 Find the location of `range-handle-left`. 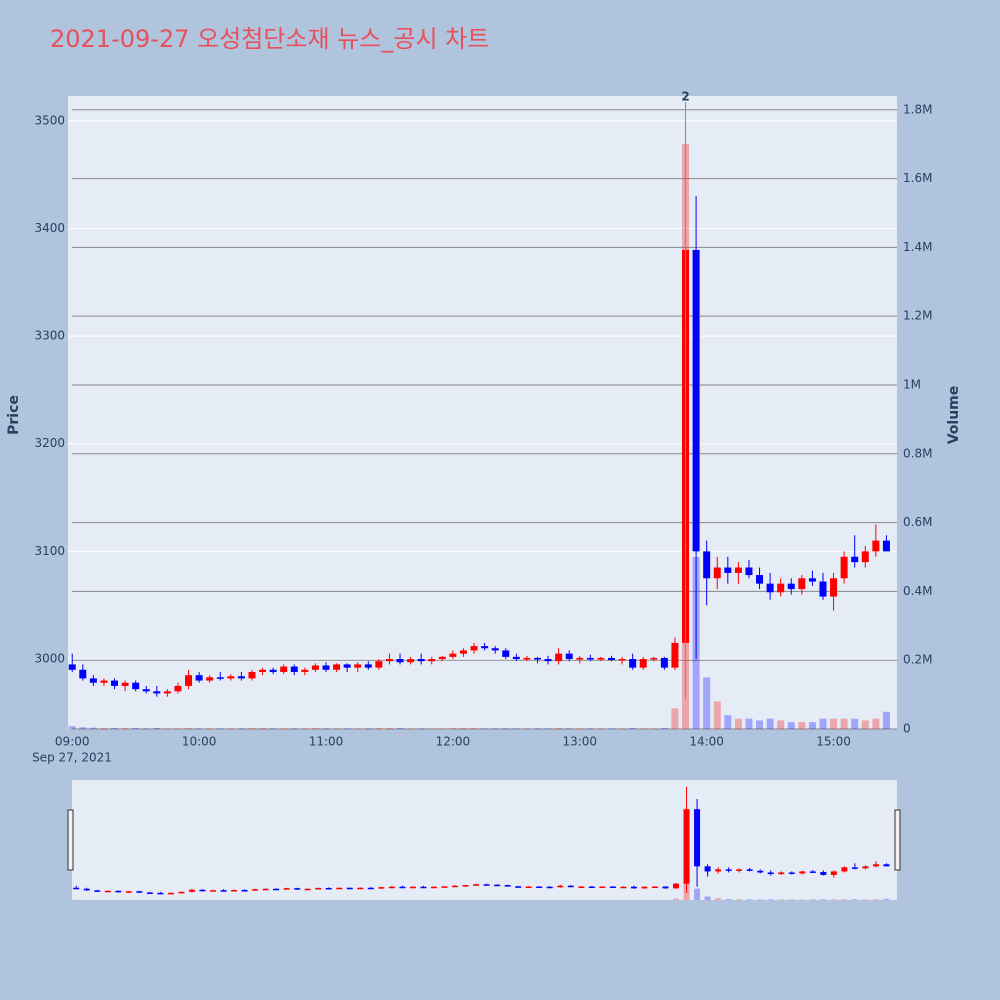

range-handle-left is located at coordinates (70, 840).